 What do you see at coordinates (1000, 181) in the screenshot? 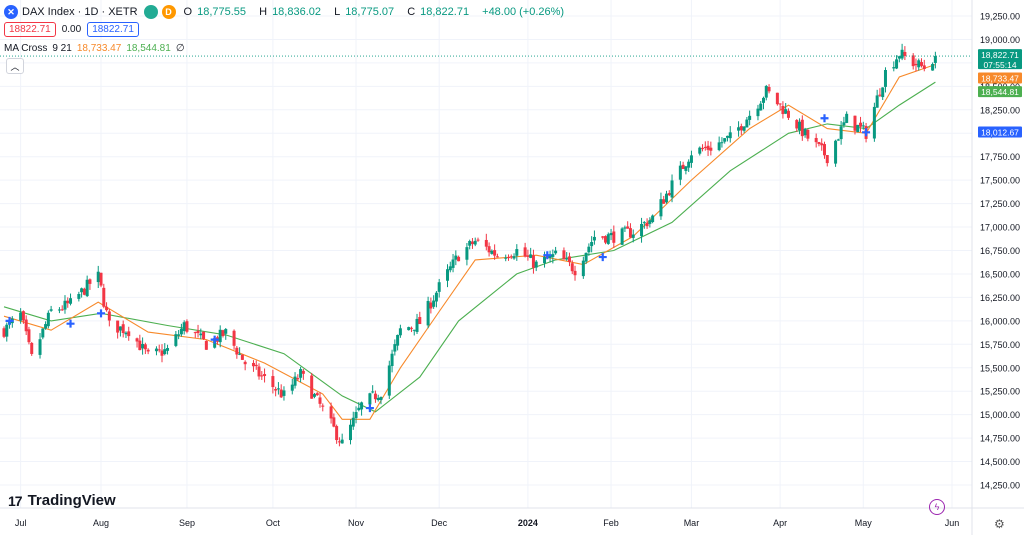
I see `y-tick-label: 17,500.00` at bounding box center [1000, 181].